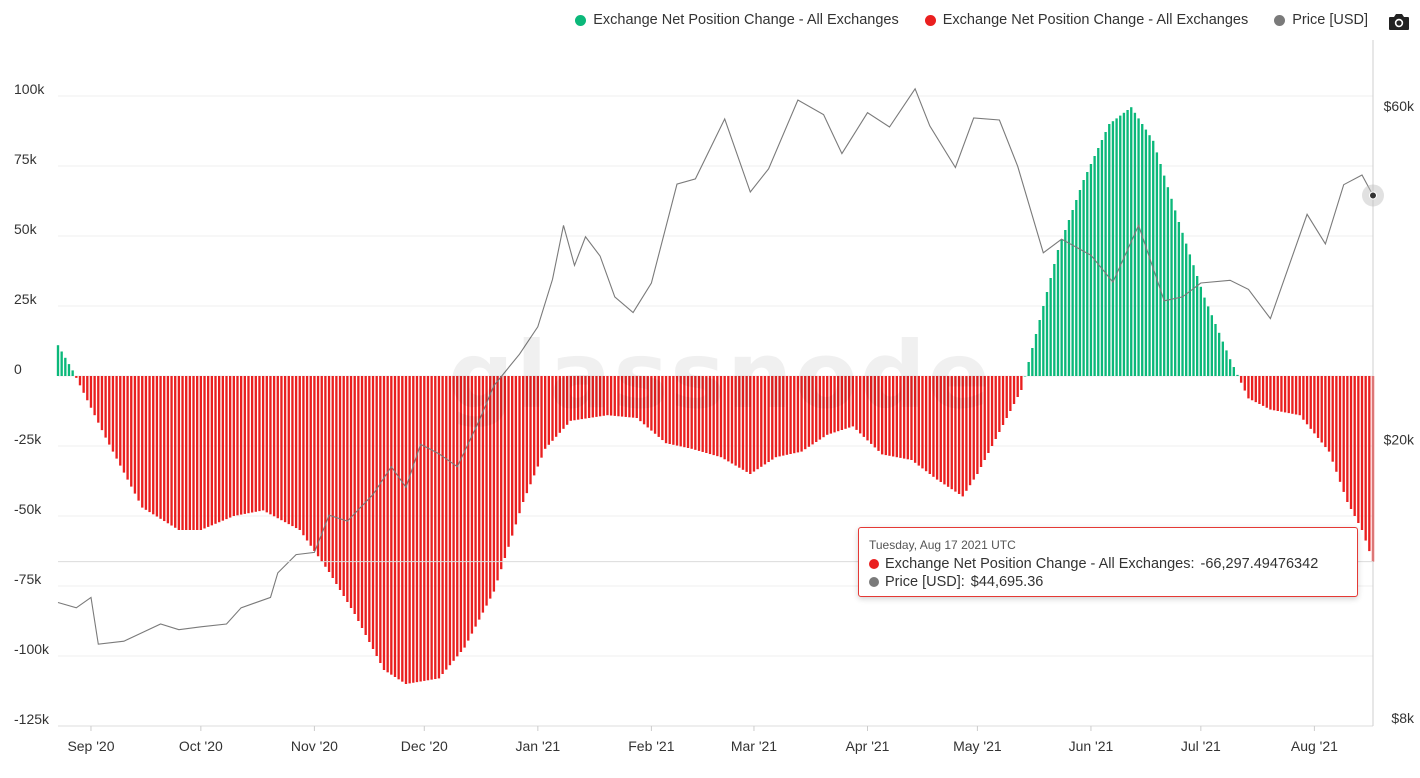 Image resolution: width=1420 pixels, height=778 pixels. Describe the element at coordinates (868, 746) in the screenshot. I see `x-tick-label: Apr '21` at that location.